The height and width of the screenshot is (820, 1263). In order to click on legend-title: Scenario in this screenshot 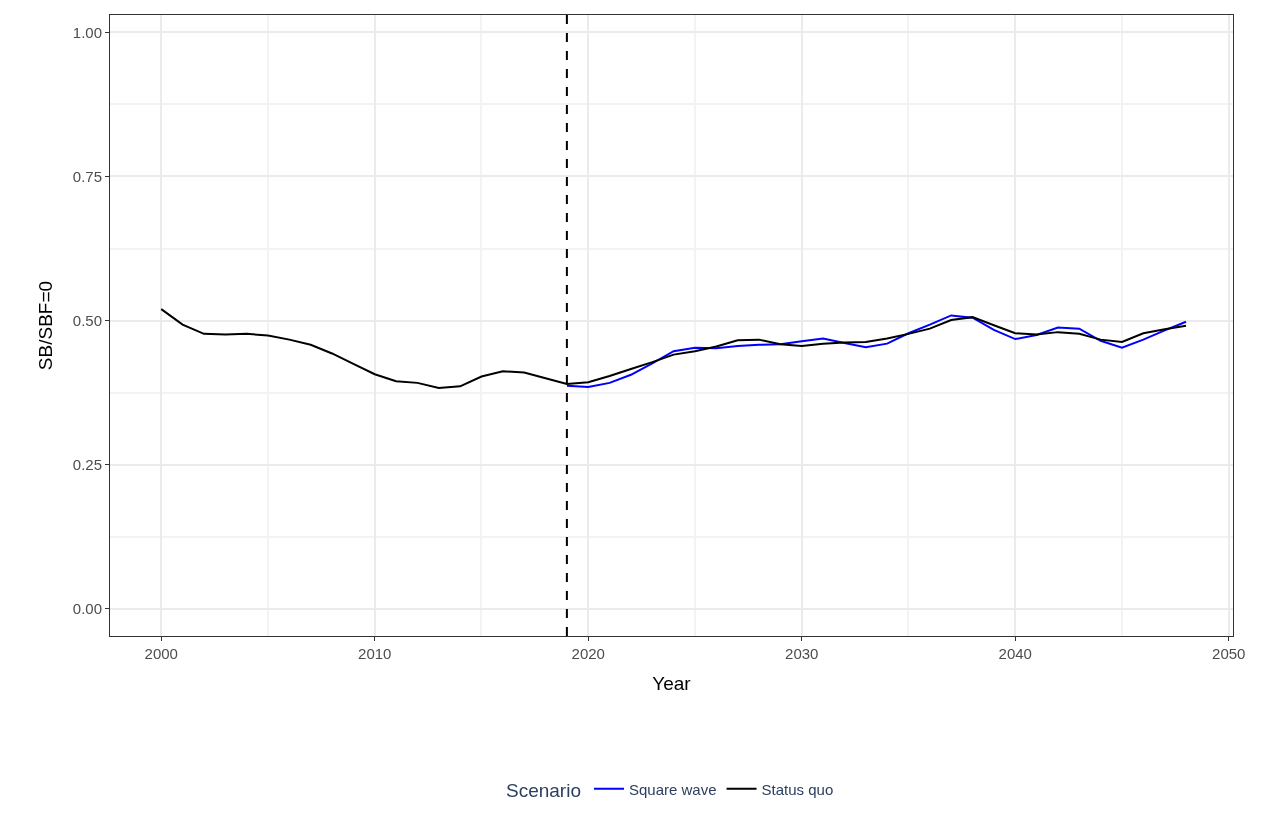, I will do `click(543, 791)`.